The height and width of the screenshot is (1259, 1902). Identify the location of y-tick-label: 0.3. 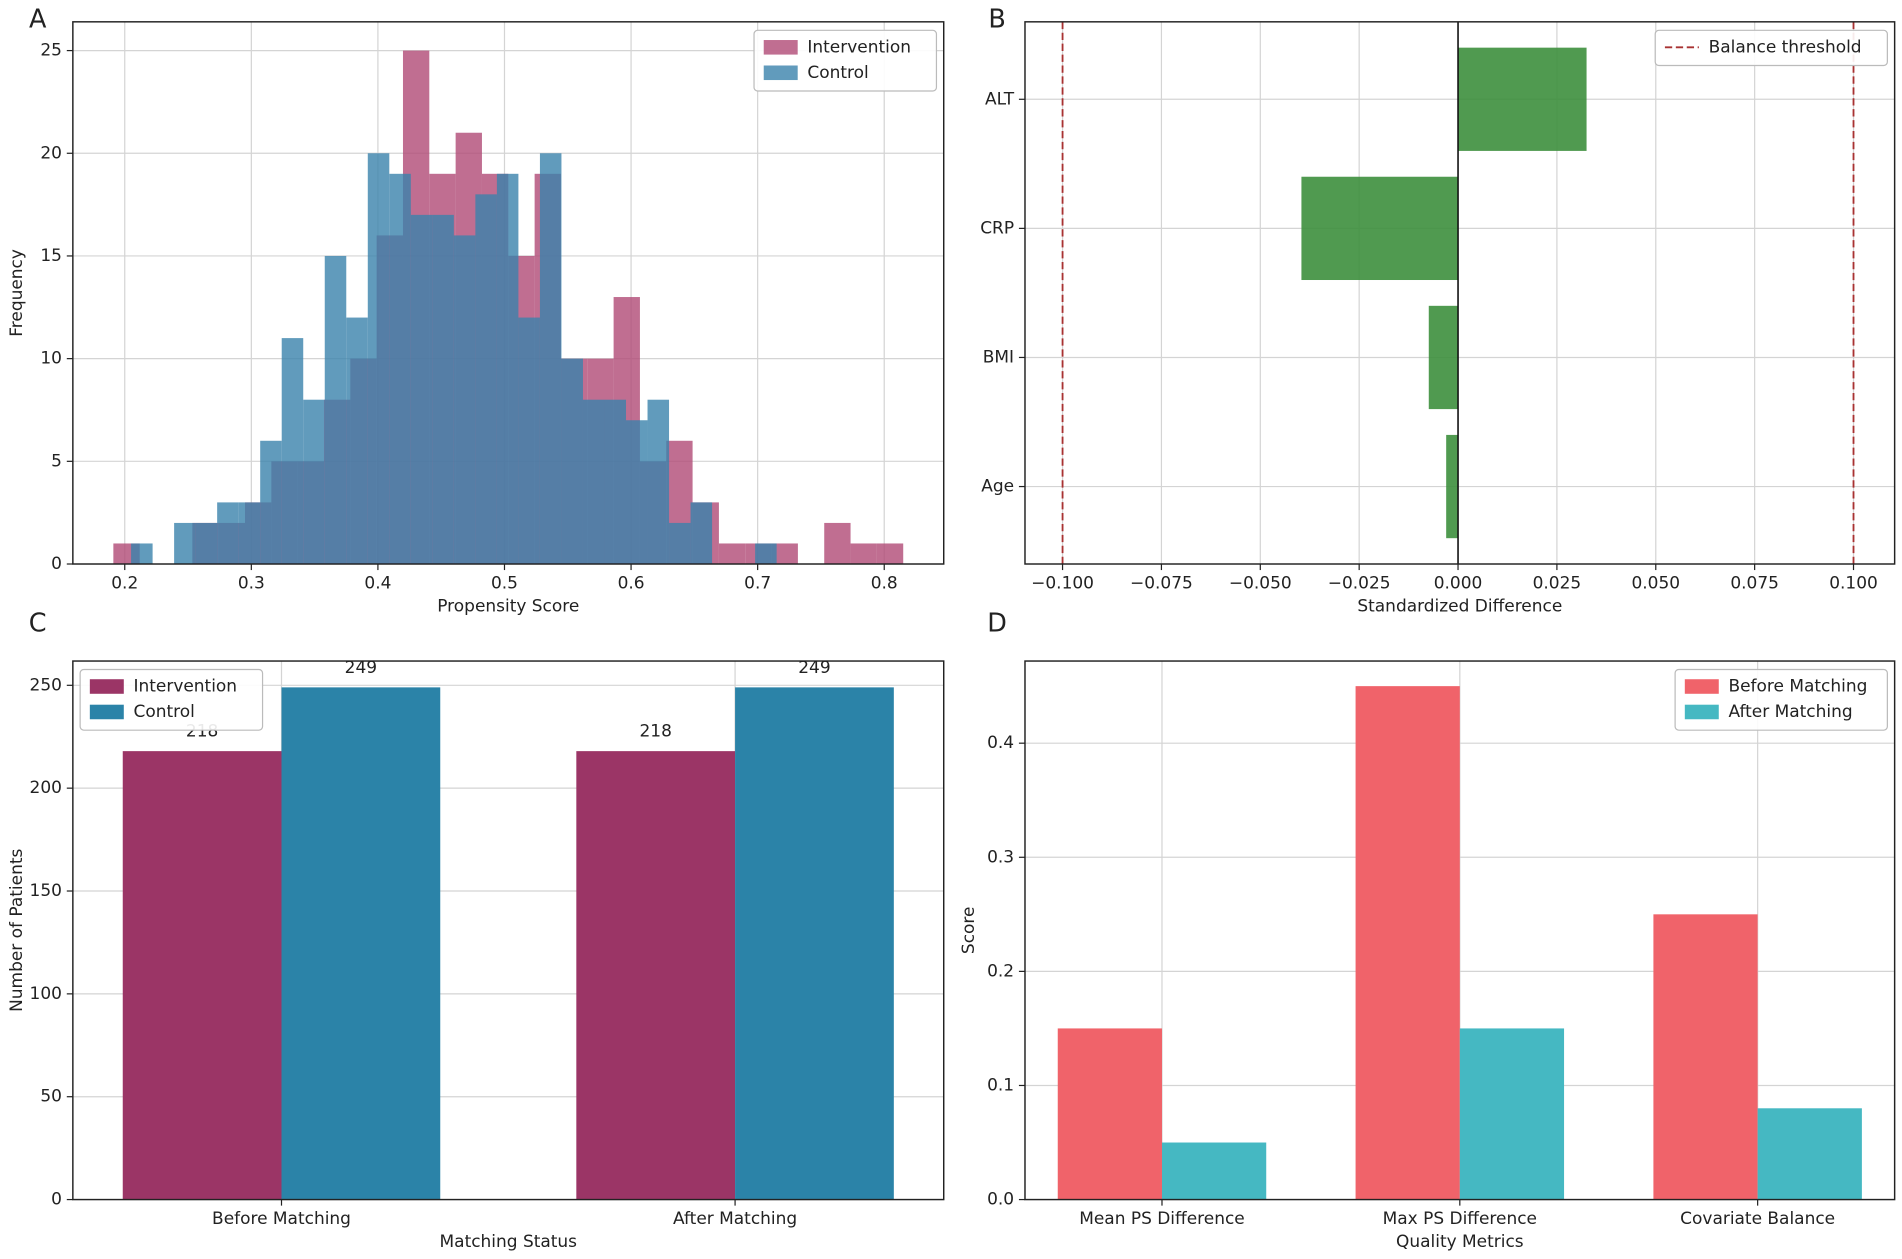
(1000, 857).